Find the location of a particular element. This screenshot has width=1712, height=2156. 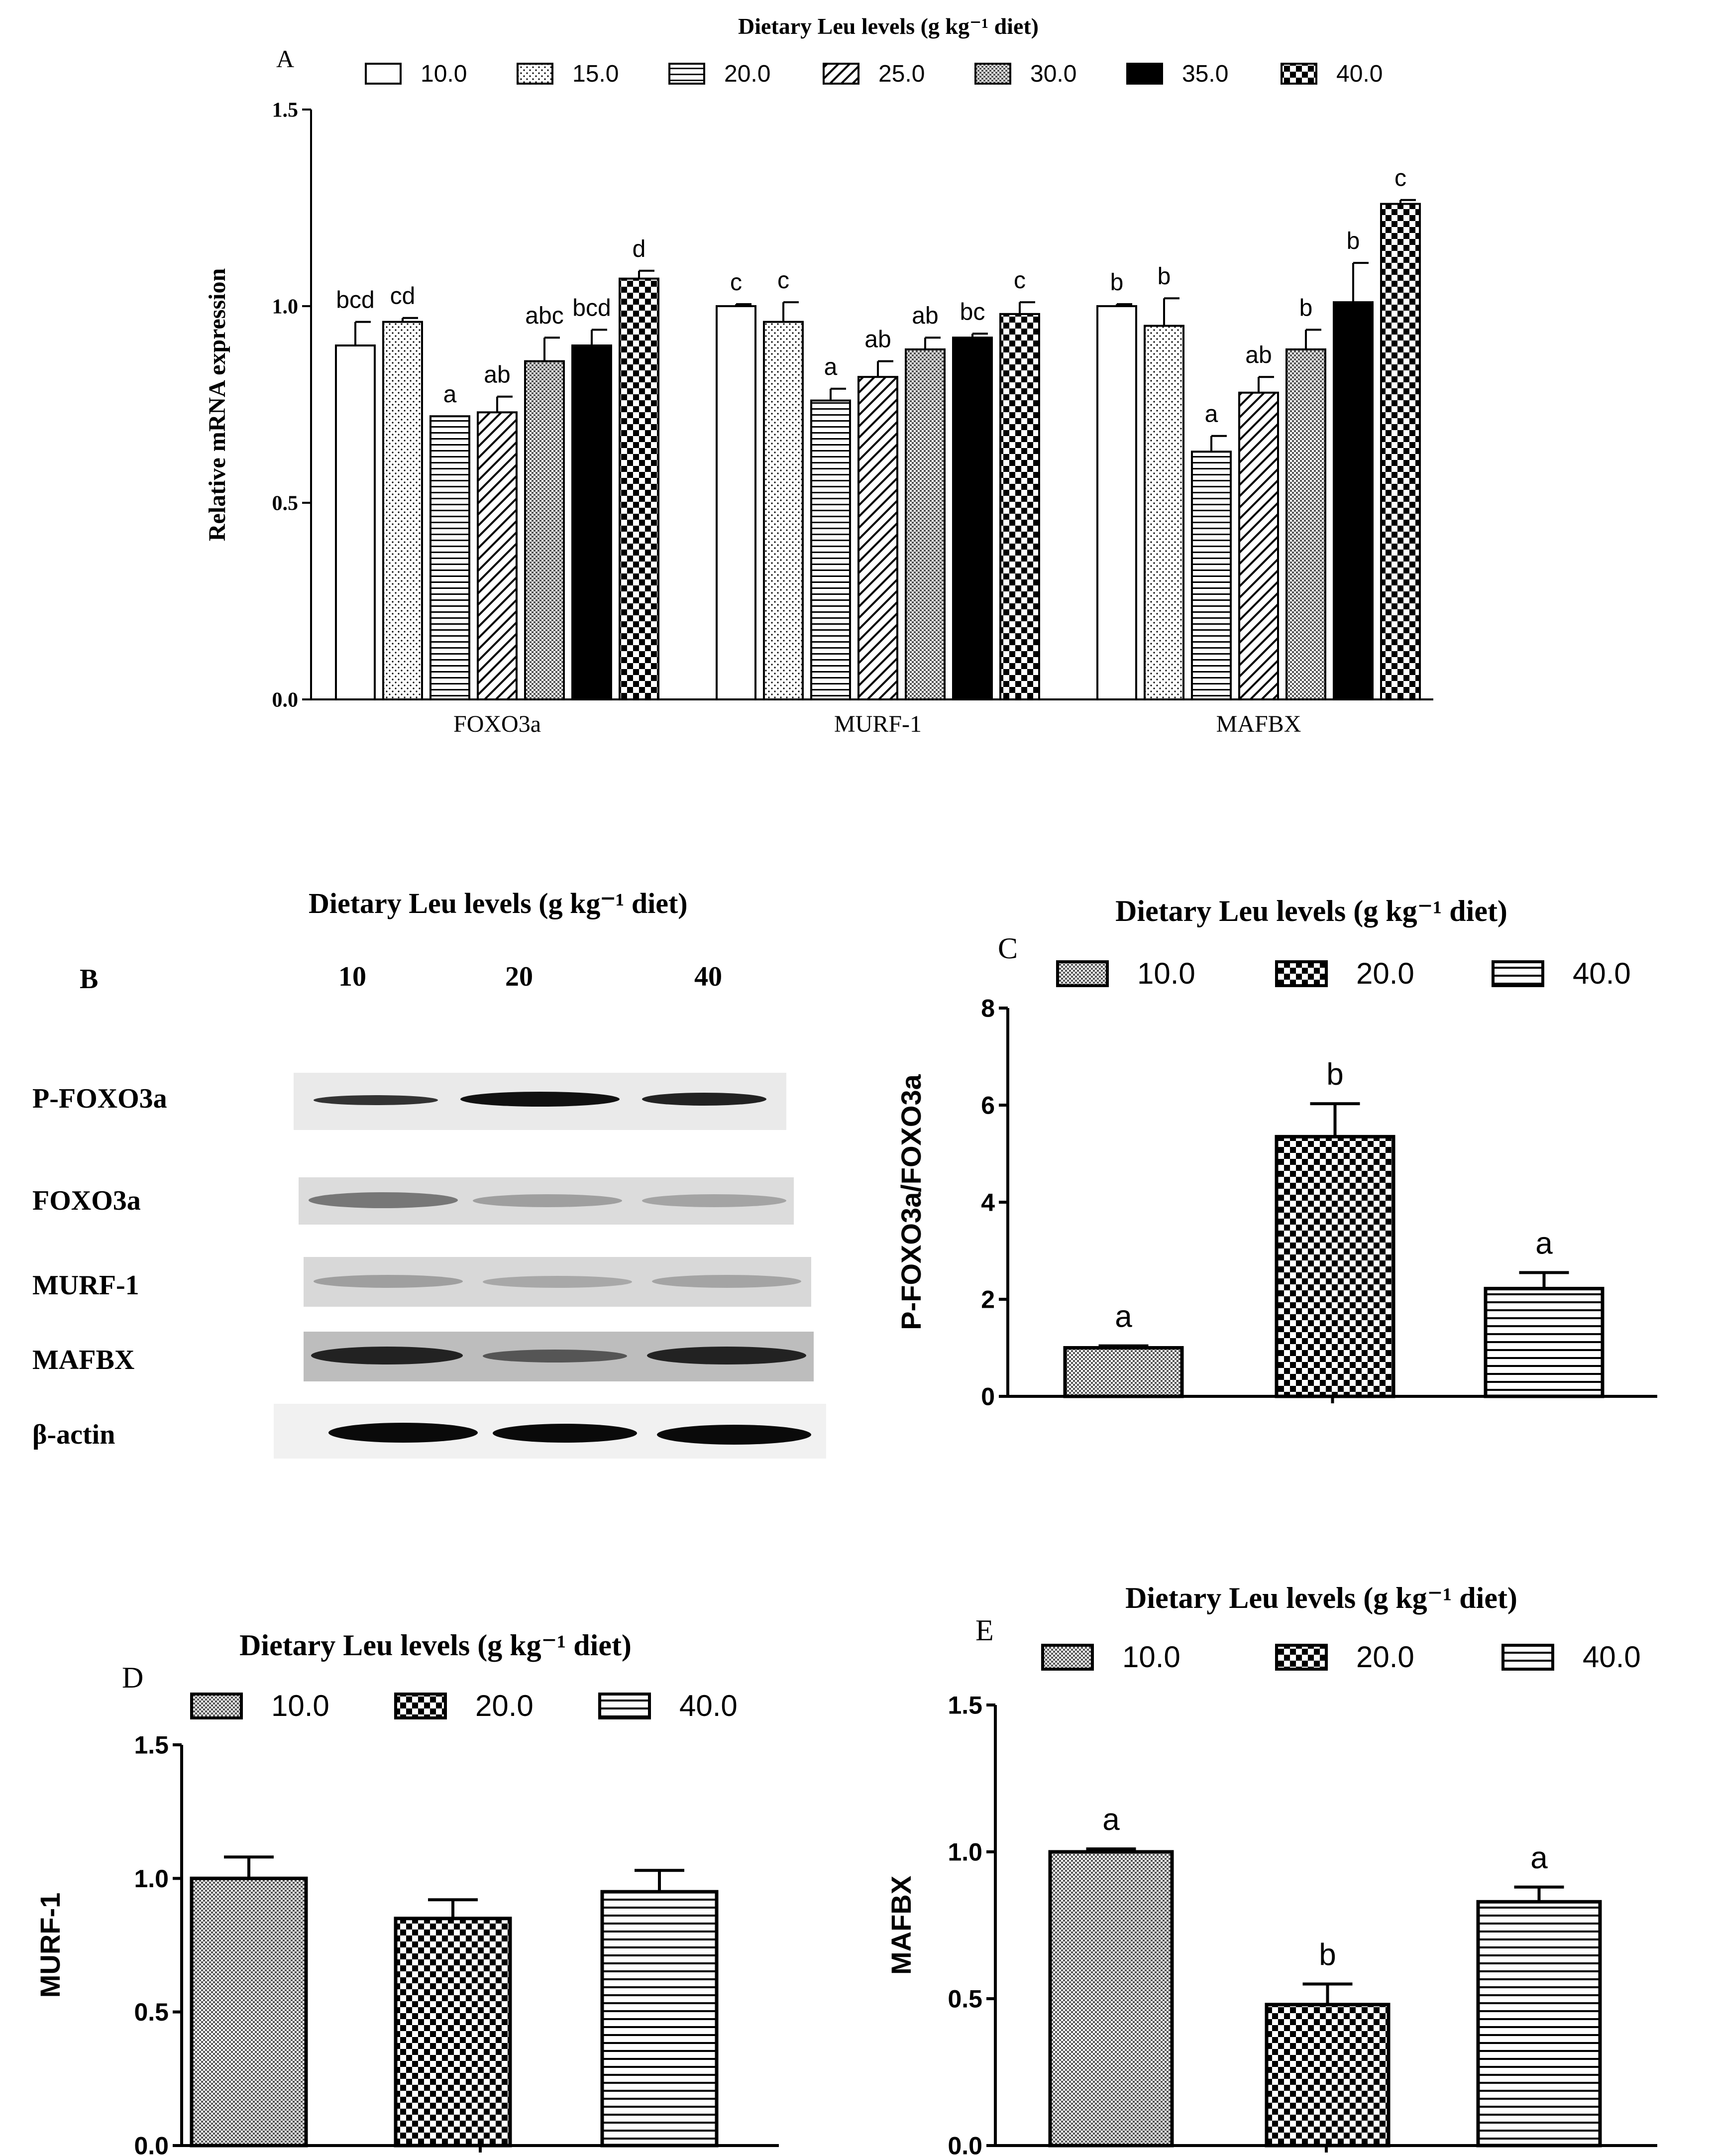

lane-label-10: 10 is located at coordinates (352, 976).